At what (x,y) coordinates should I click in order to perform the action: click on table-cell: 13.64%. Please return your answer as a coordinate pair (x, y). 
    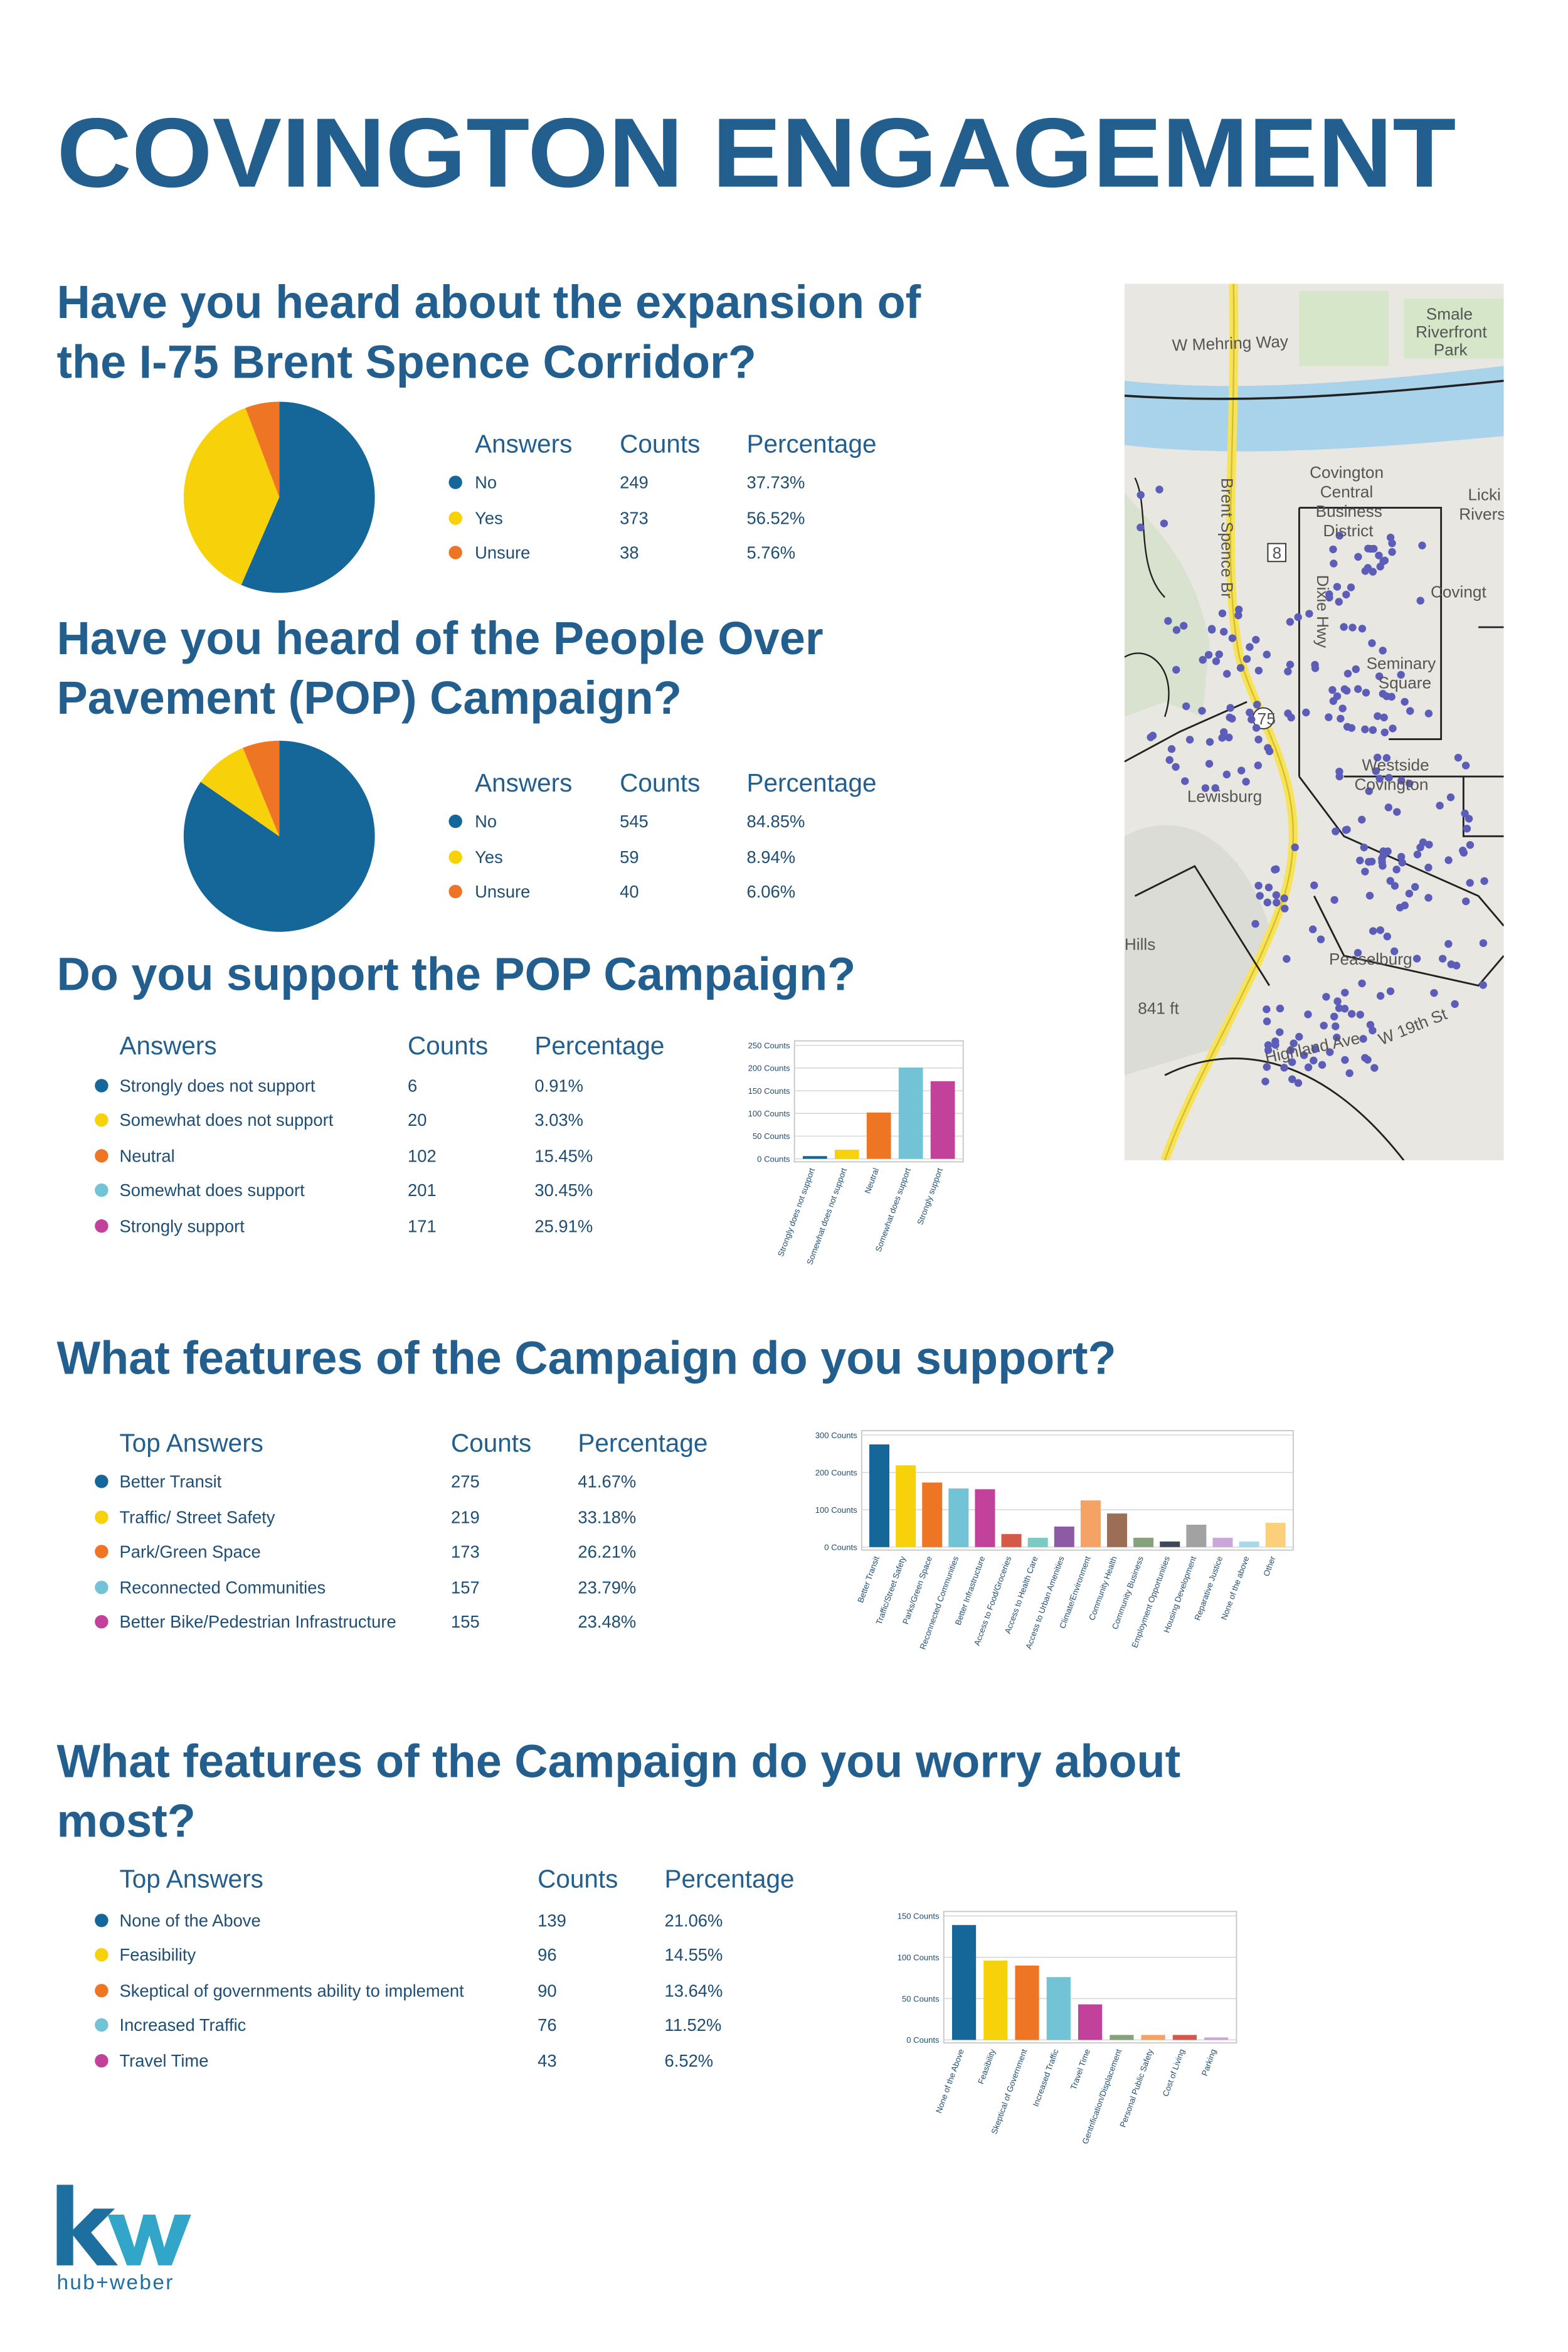
    Looking at the image, I should click on (694, 1990).